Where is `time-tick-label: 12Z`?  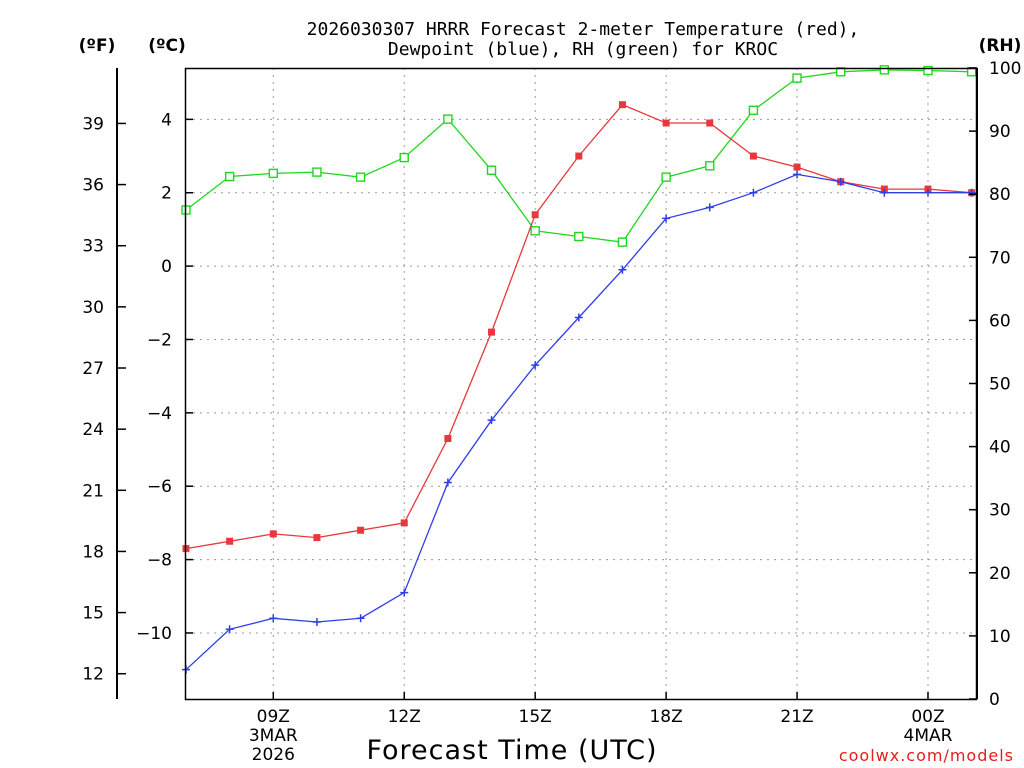
time-tick-label: 12Z is located at coordinates (404, 717).